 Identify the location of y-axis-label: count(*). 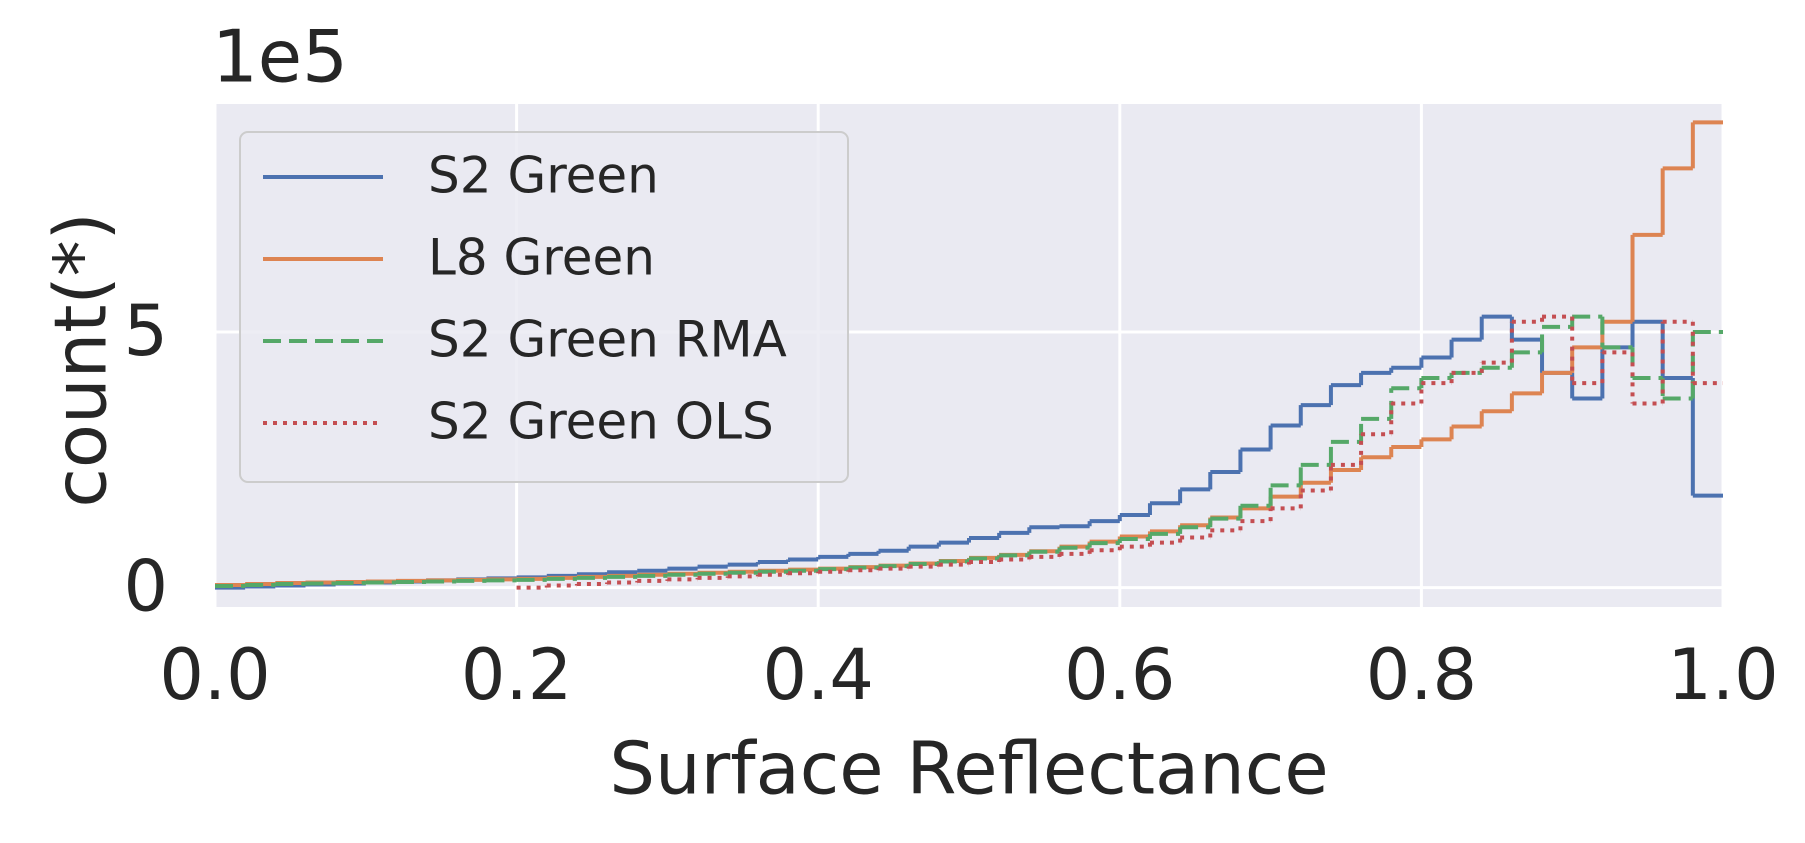
(81, 359).